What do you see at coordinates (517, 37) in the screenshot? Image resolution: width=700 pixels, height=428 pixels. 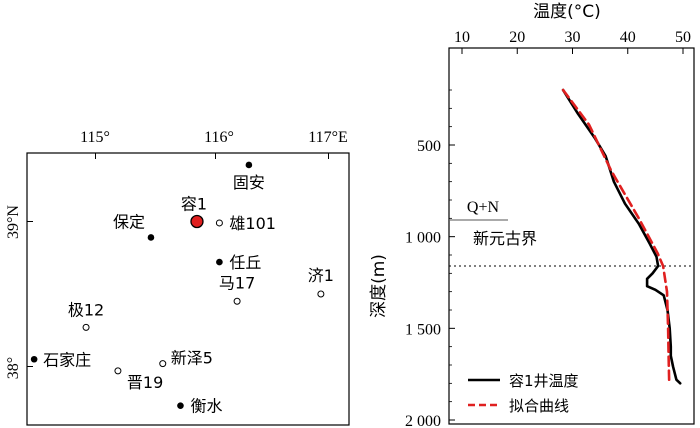 I see `x-tick-label: 20` at bounding box center [517, 37].